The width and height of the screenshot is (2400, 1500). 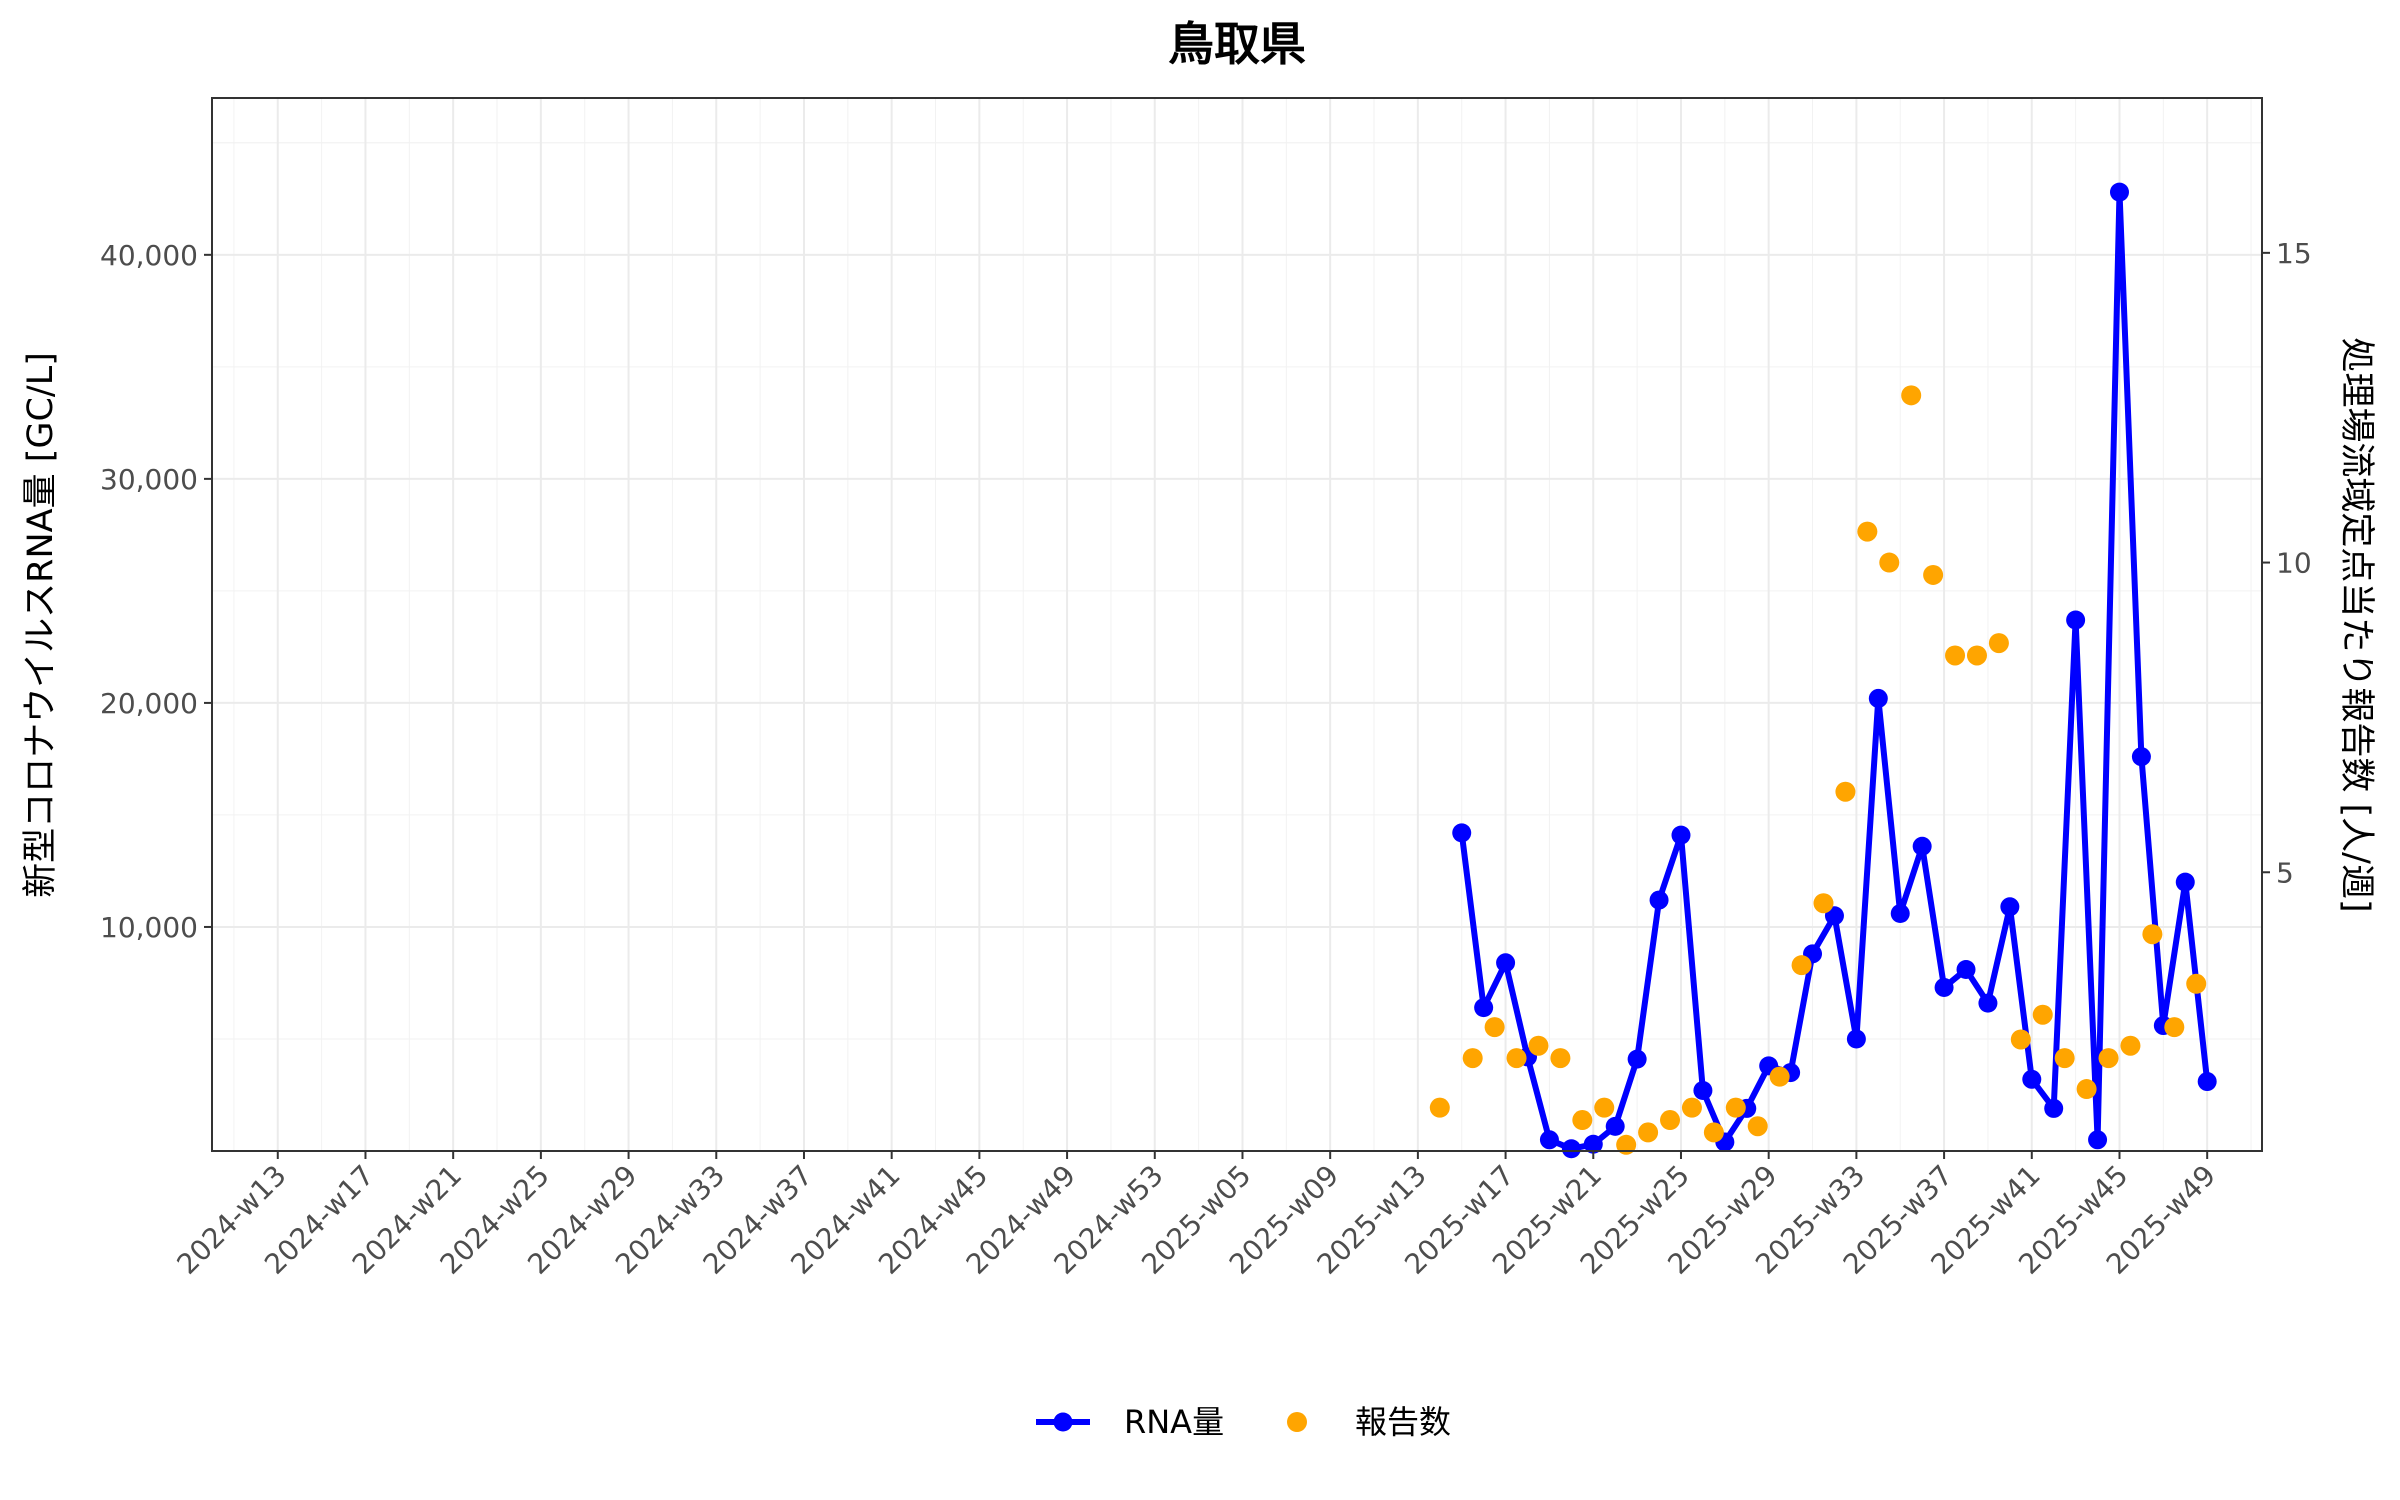 I want to click on y2-tick-label: 5, so click(x=2285, y=872).